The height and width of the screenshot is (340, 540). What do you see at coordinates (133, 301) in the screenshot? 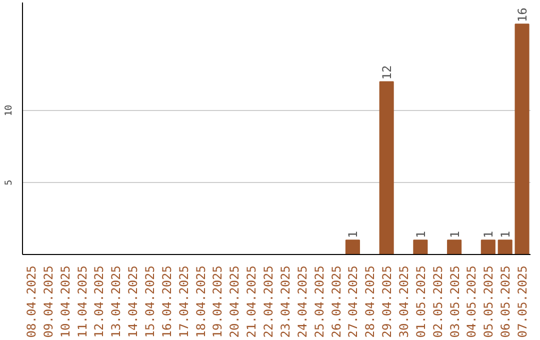
I see `x-tick-label: 14.04.2025` at bounding box center [133, 301].